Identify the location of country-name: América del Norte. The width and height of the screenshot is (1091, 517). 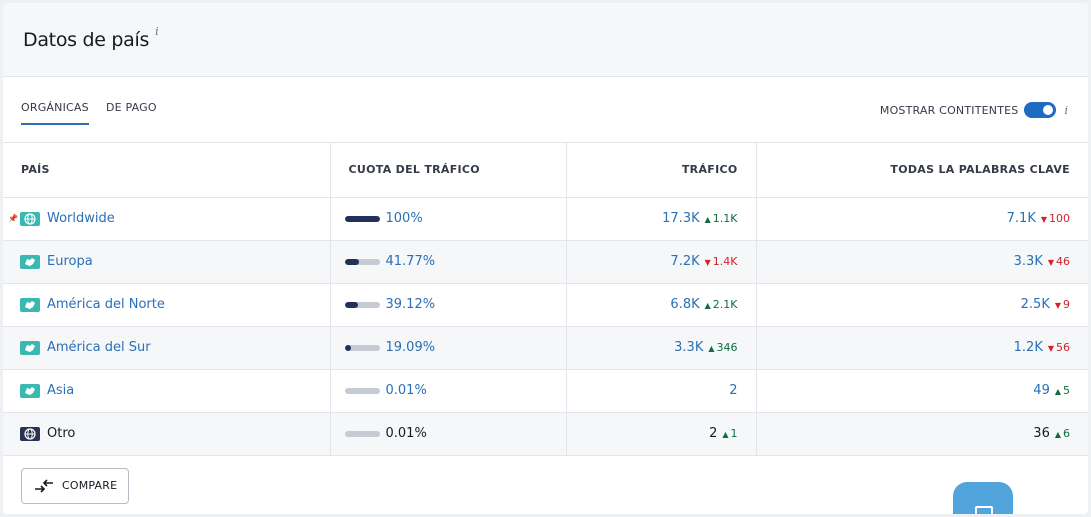
(106, 304).